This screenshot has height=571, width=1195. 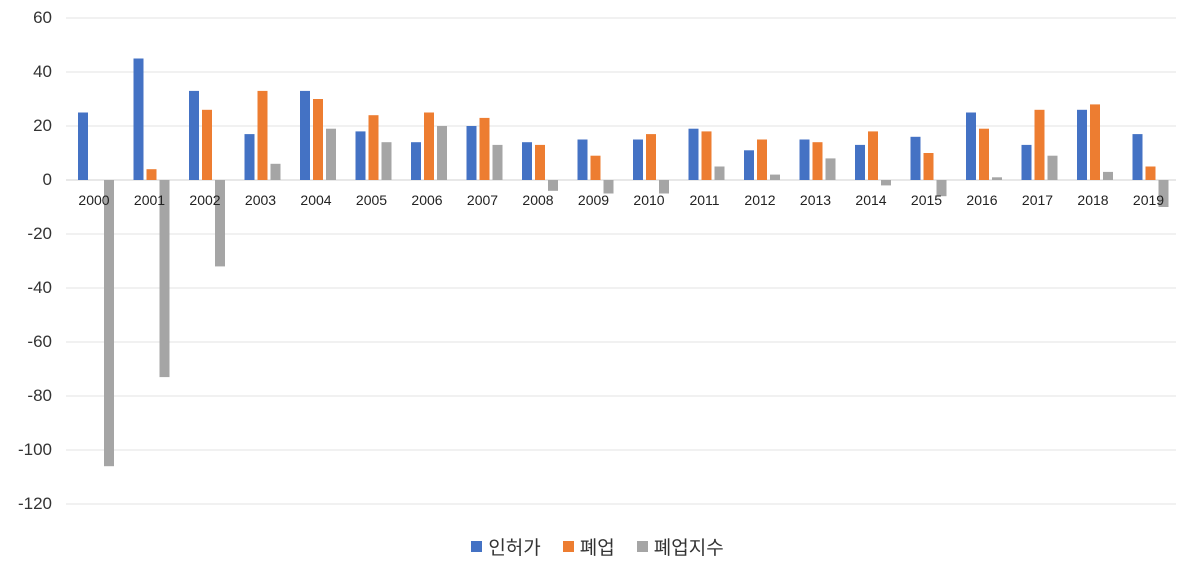 I want to click on x-tick-label: 2003, so click(x=260, y=200).